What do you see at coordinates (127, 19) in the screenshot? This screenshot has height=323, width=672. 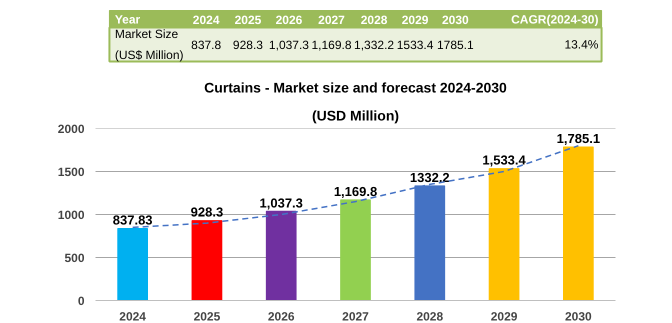 I see `text: Year` at bounding box center [127, 19].